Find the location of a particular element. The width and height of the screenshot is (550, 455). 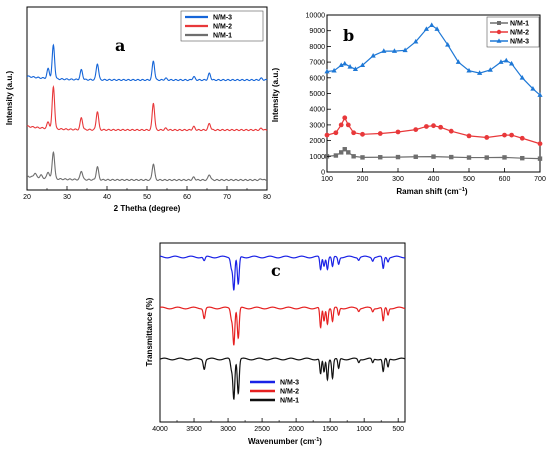

panel-c-legend: N/M-3 N/M-2 N/M-1 is located at coordinates (274, 392).